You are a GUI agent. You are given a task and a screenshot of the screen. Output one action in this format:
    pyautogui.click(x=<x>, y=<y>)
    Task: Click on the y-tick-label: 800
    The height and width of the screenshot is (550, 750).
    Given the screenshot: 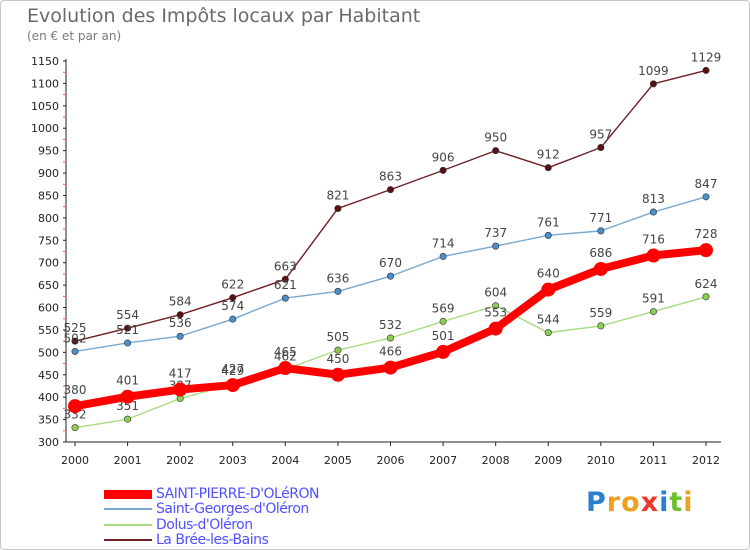 What is the action you would take?
    pyautogui.click(x=48, y=218)
    